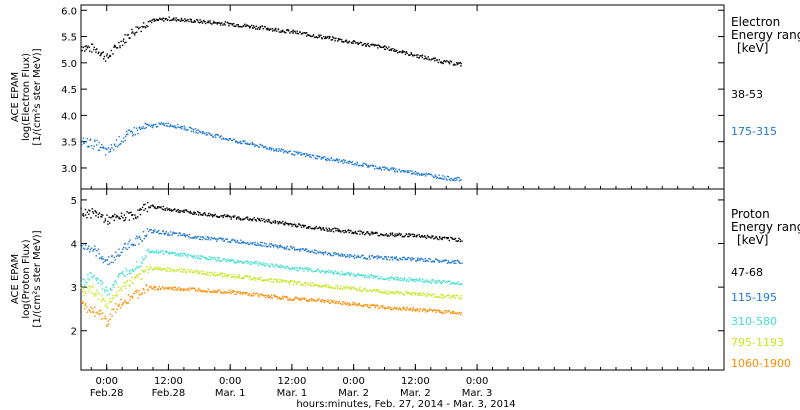 The height and width of the screenshot is (410, 800). Describe the element at coordinates (26, 97) in the screenshot. I see `electron-ylabel-quantity: log(Electron Flux)` at that location.